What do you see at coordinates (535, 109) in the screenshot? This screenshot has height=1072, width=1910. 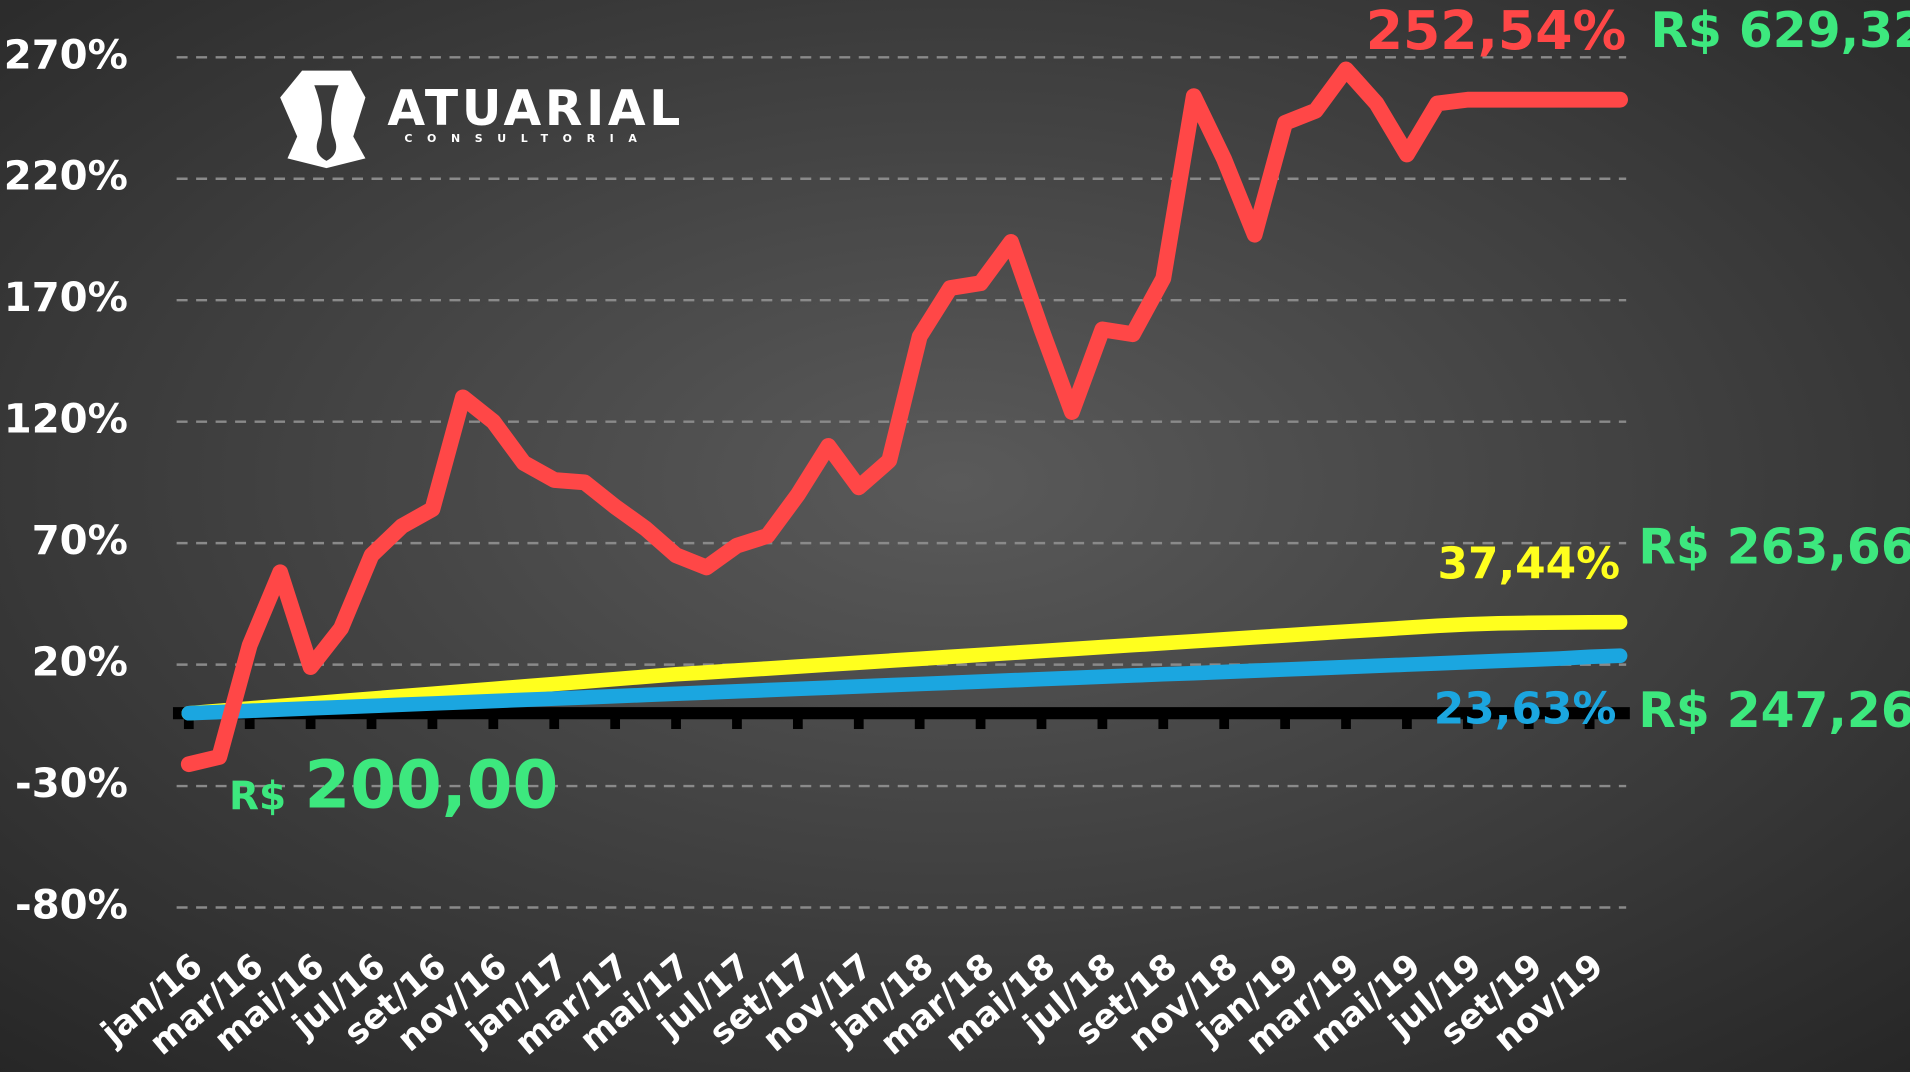 I see `logo-name: ATUARIAL` at bounding box center [535, 109].